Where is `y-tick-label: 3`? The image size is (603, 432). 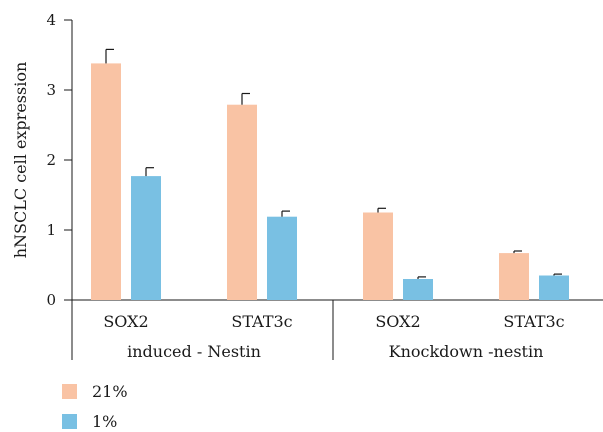 y-tick-label: 3 is located at coordinates (51, 90).